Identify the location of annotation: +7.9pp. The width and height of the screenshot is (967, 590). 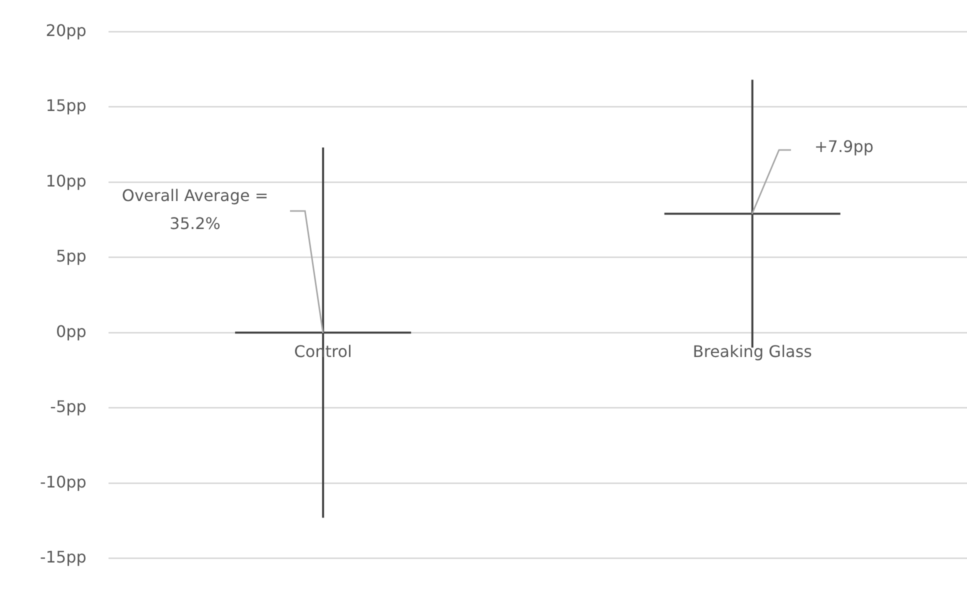
(844, 146).